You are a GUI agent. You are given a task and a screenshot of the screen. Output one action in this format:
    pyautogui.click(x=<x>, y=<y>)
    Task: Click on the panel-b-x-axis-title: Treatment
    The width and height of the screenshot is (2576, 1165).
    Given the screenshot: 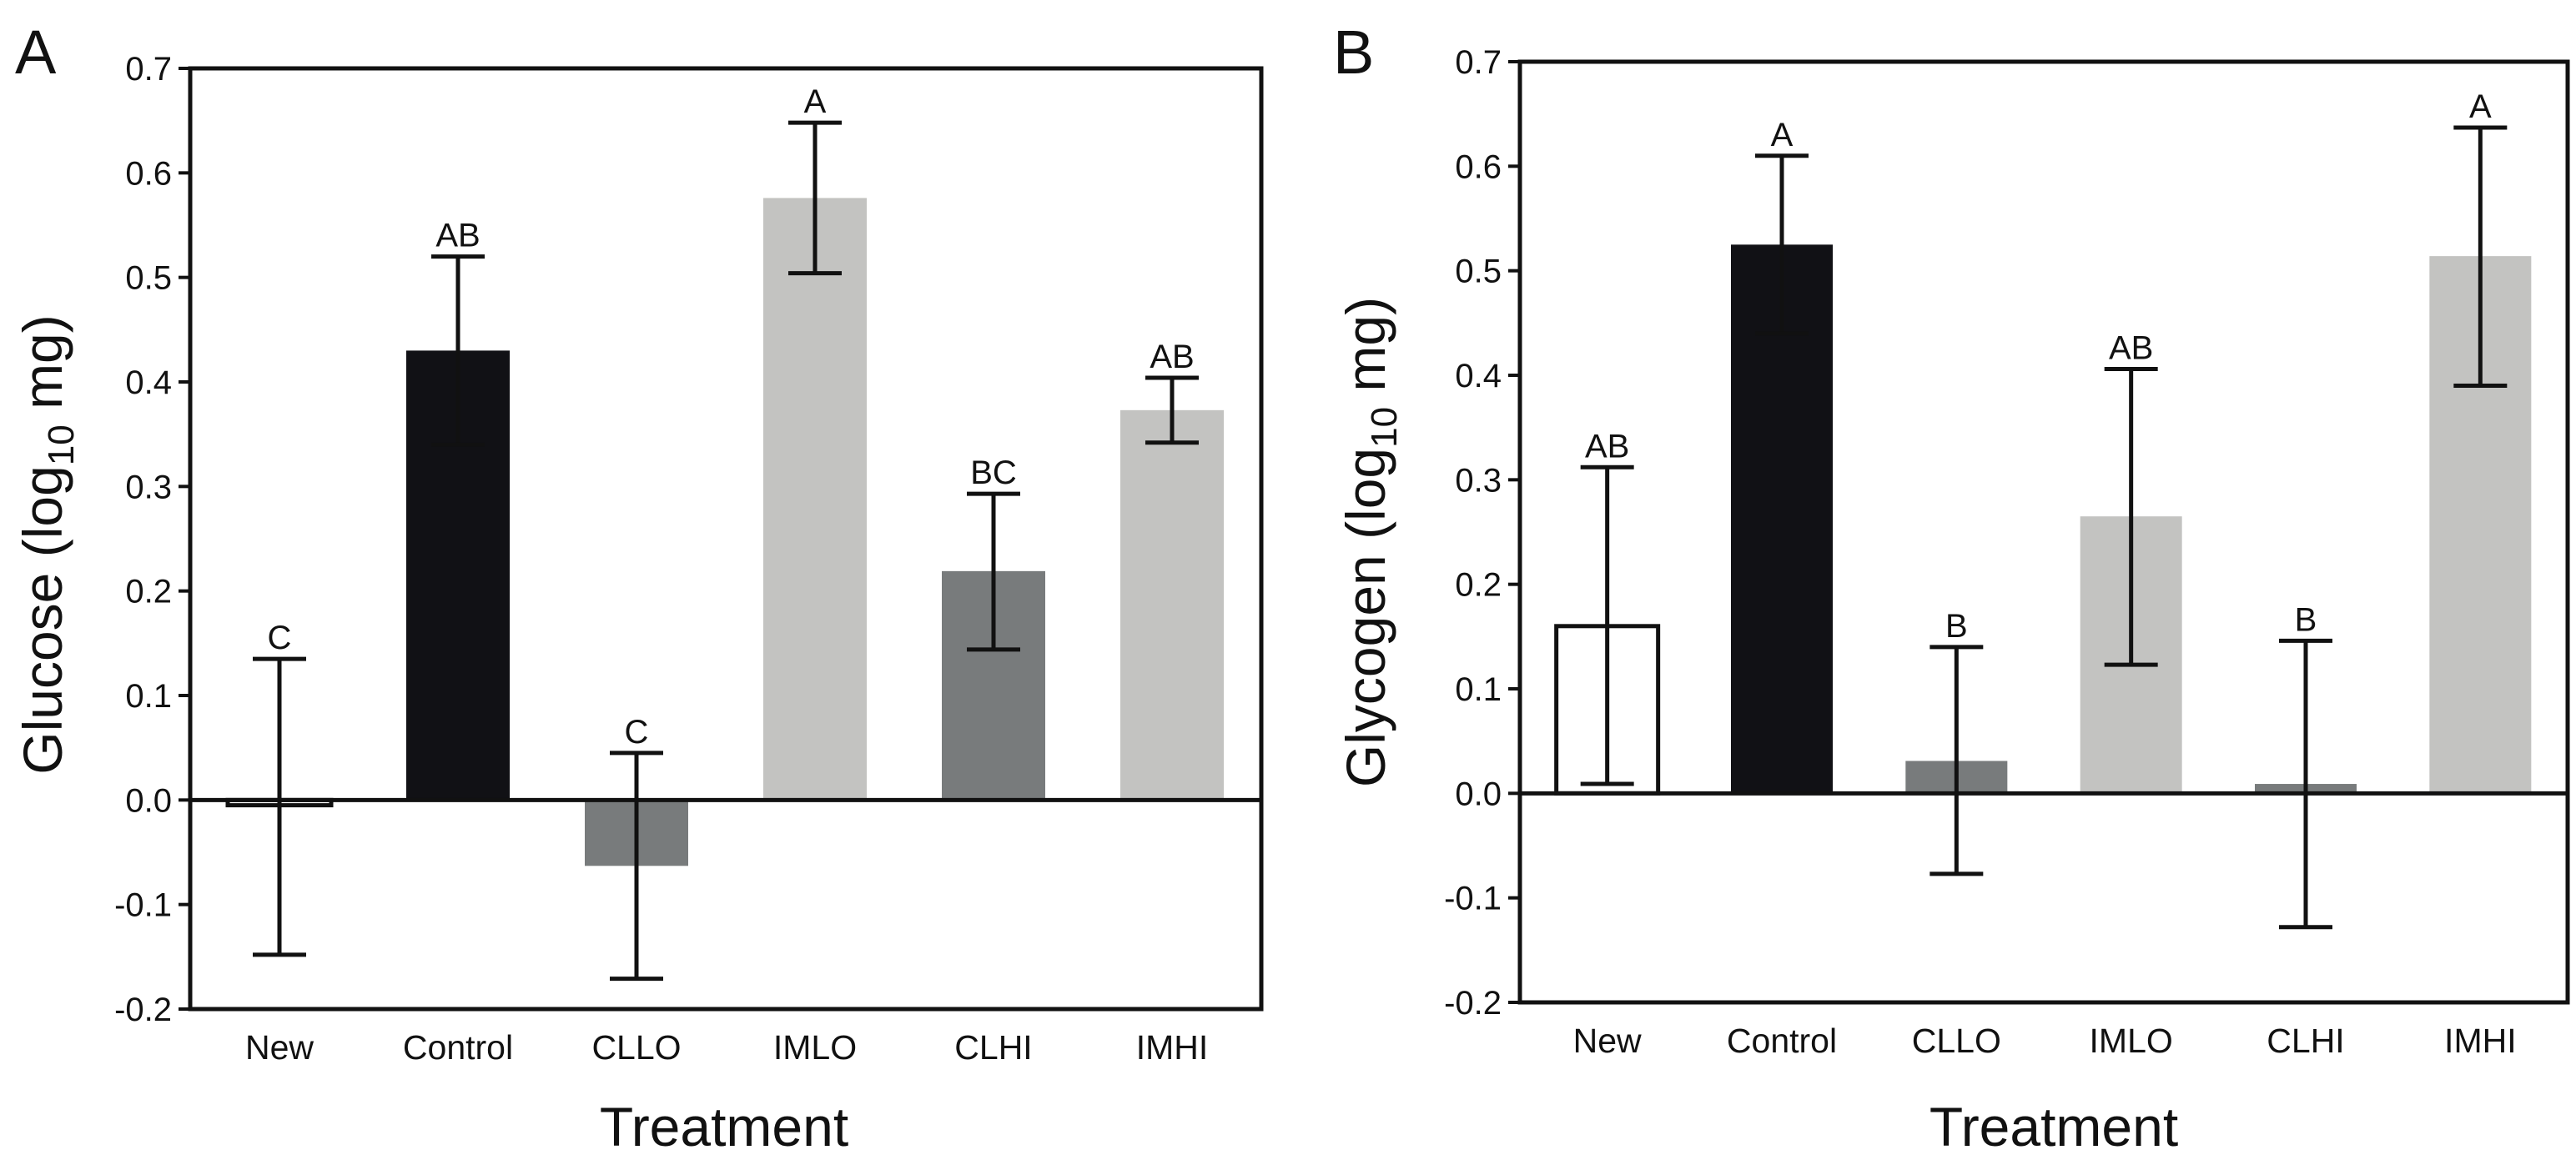 What is the action you would take?
    pyautogui.click(x=2053, y=1126)
    